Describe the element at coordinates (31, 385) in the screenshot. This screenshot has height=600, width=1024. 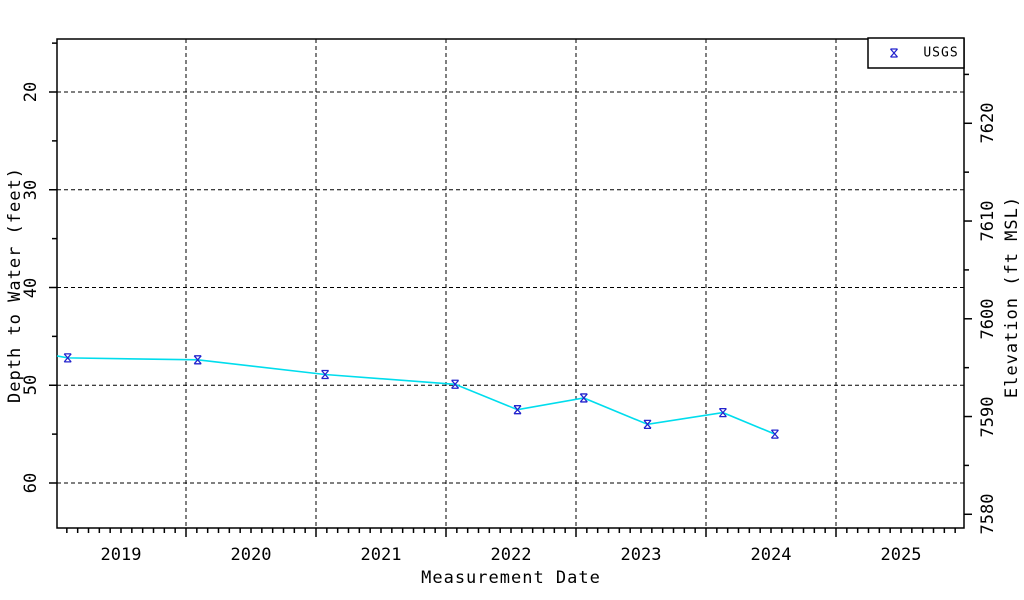
I see `y-left-tick-label: 50` at that location.